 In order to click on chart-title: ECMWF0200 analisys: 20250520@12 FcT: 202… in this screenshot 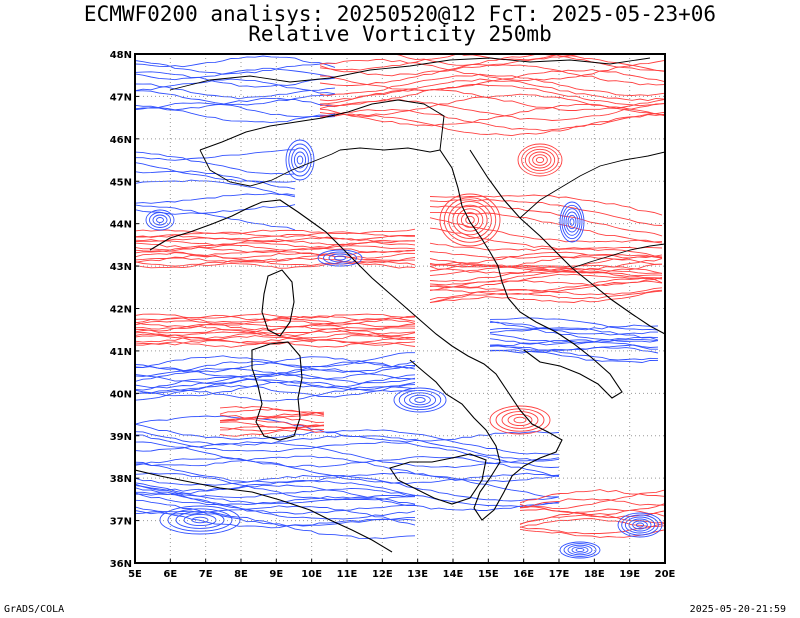, I will do `click(400, 14)`.